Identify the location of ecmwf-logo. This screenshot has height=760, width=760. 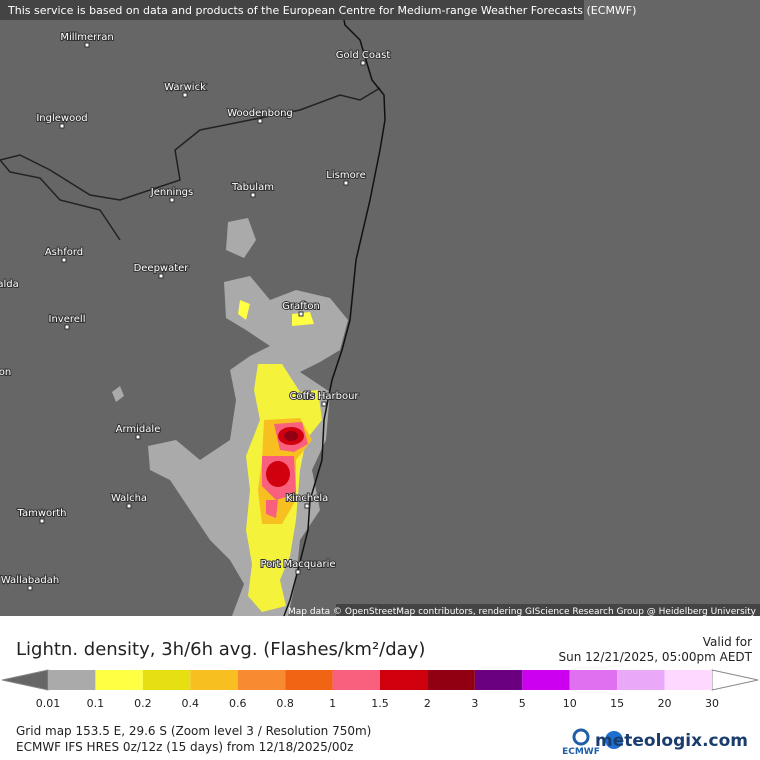
(581, 737).